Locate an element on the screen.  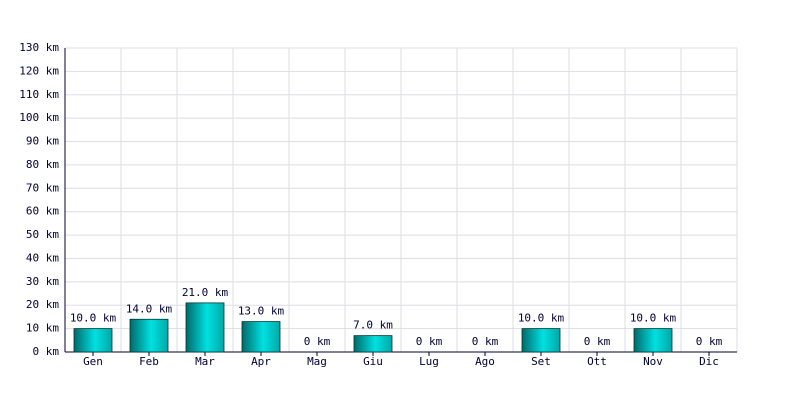
value-label: 13.0 km is located at coordinates (261, 311).